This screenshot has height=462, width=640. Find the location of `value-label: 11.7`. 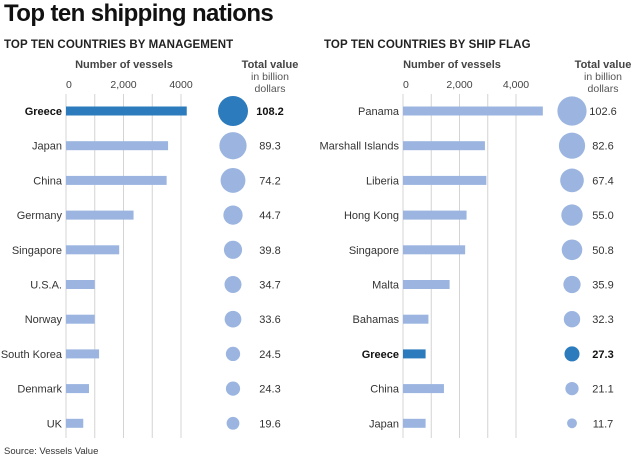

value-label: 11.7 is located at coordinates (603, 424).